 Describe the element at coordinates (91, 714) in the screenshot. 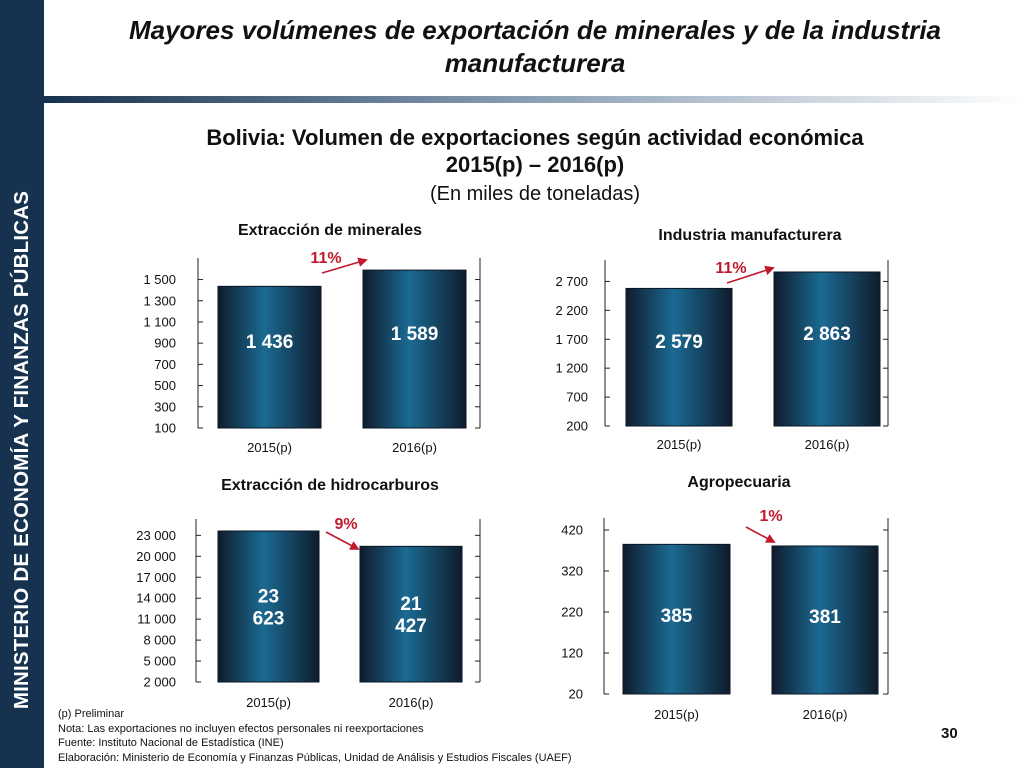

I see `footnote-preliminar: (p) Preliminar` at that location.